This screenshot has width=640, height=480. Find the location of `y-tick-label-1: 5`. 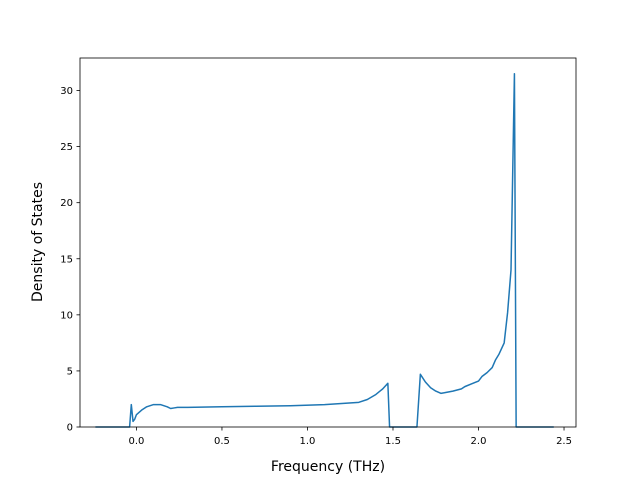

y-tick-label-1: 5 is located at coordinates (70, 371).